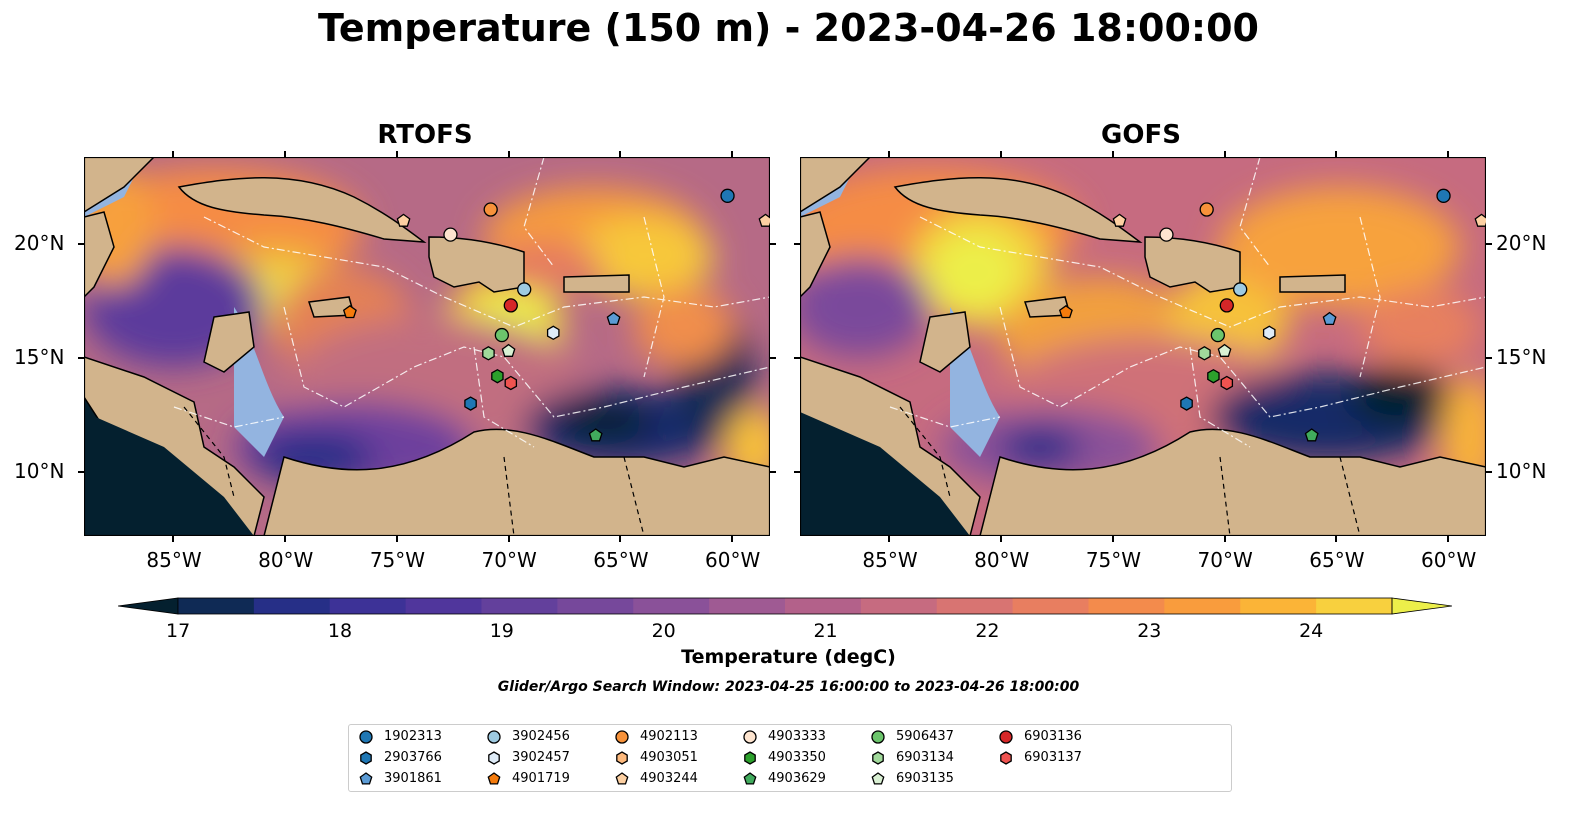 This screenshot has width=1577, height=827. What do you see at coordinates (541, 757) in the screenshot?
I see `legend-label: 3902457` at bounding box center [541, 757].